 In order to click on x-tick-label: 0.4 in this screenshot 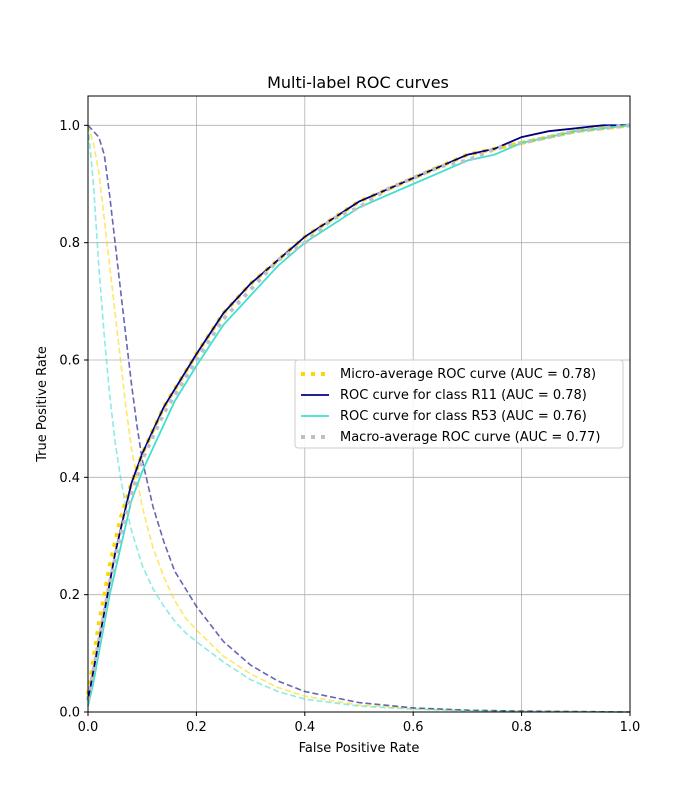, I will do `click(304, 727)`.